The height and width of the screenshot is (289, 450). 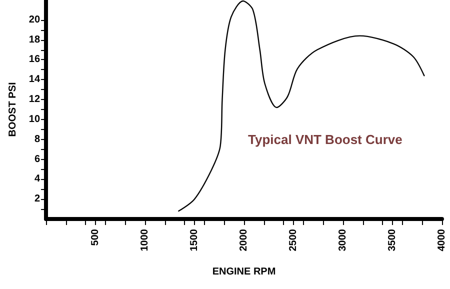 What do you see at coordinates (244, 272) in the screenshot?
I see `x-axis-title: ENGINE RPM` at bounding box center [244, 272].